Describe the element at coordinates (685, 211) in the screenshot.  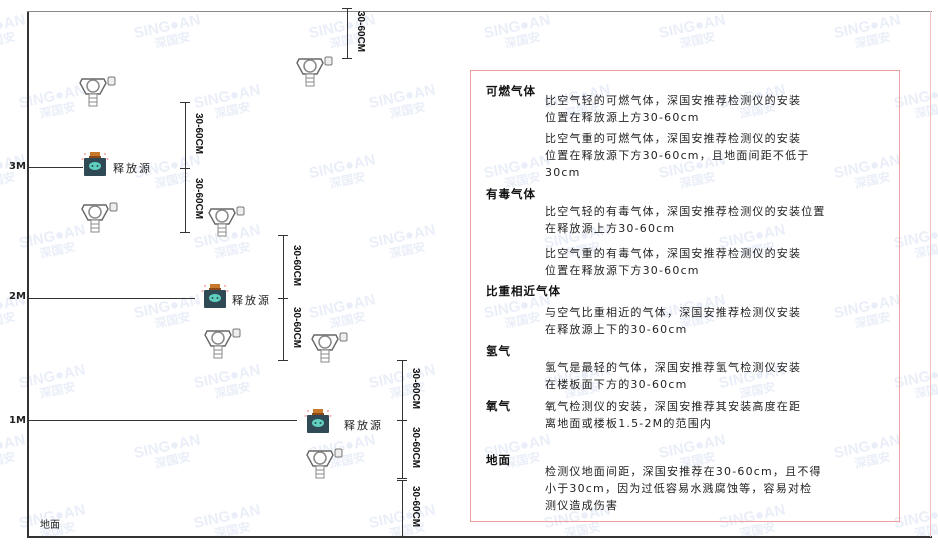
I see `legend-line: 比空气轻的有毒气体，深国安推荐检测仪的安装位置` at that location.